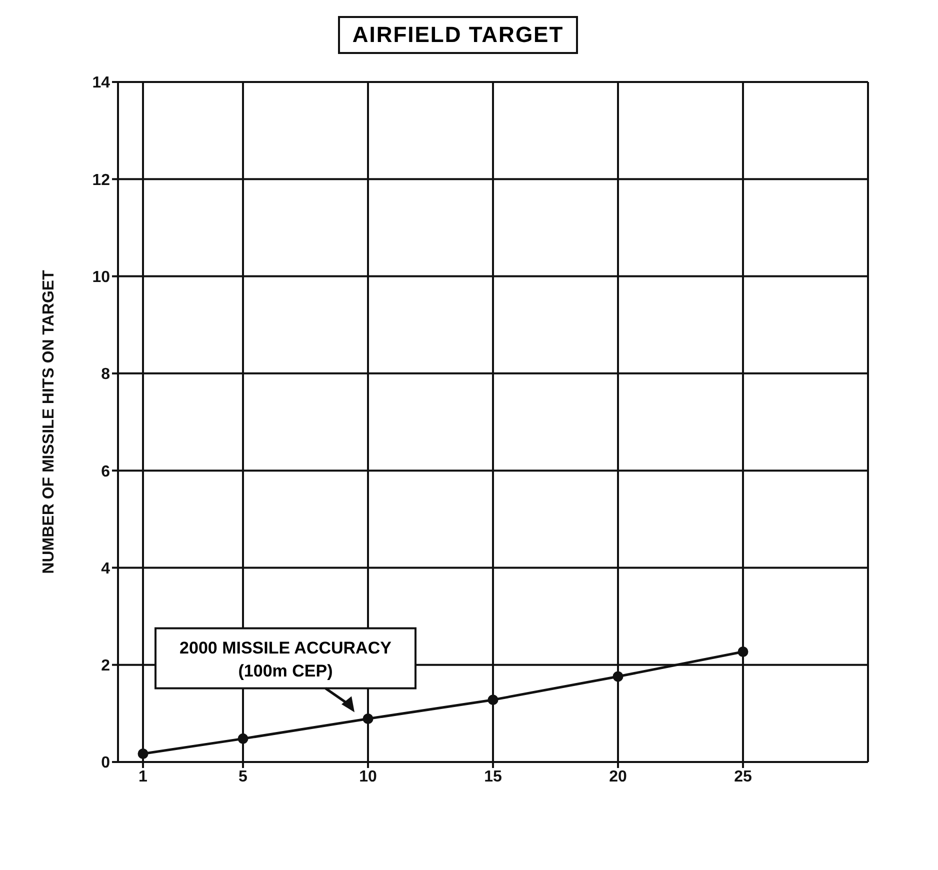  I want to click on x-tick-label: 25, so click(743, 777).